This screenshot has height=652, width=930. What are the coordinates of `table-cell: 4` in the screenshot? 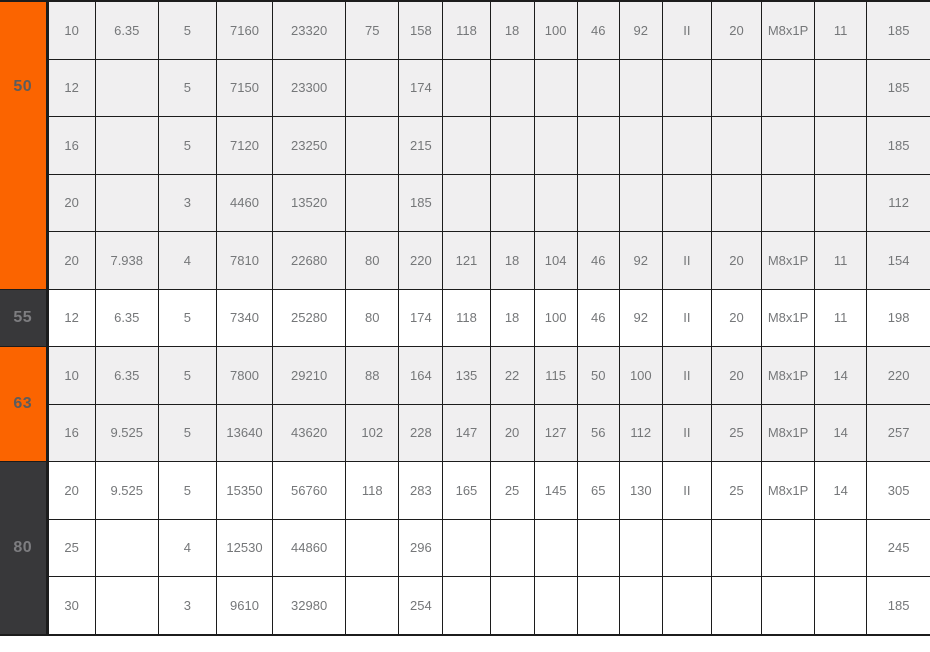 It's located at (187, 547).